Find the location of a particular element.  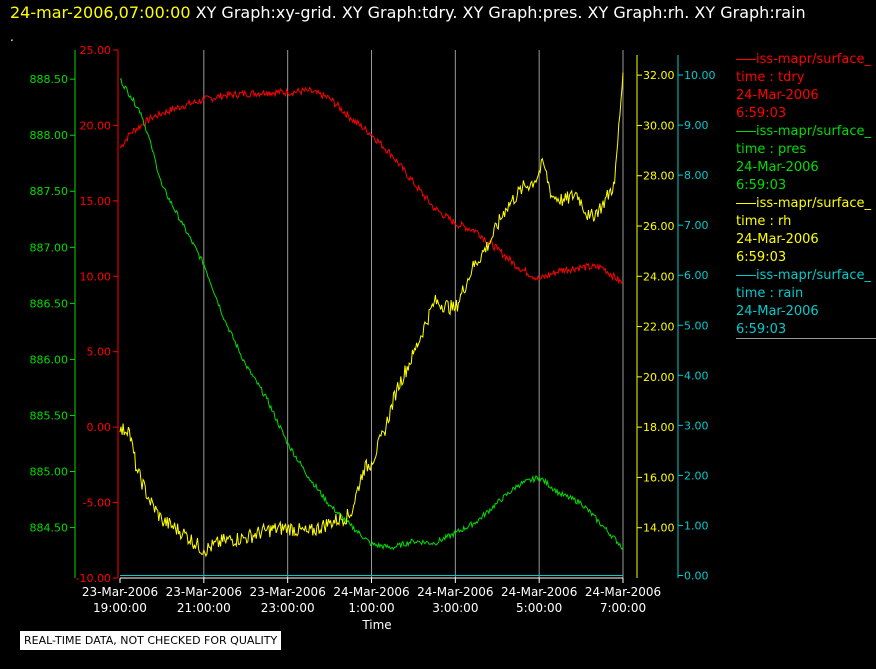

rh-tick-label: 24.00 is located at coordinates (659, 276).